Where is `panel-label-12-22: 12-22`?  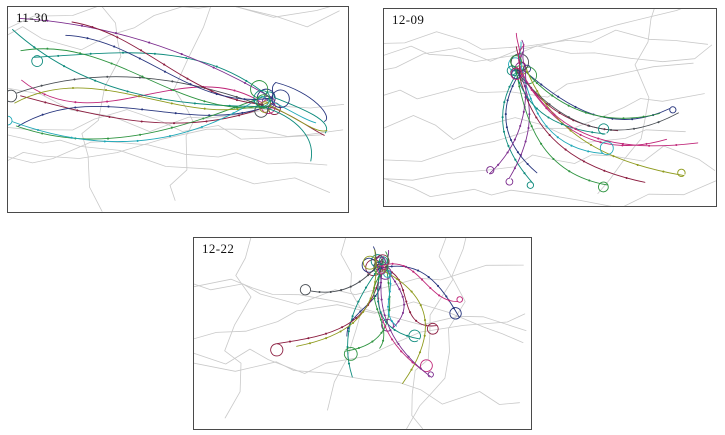
panel-label-12-22: 12-22 is located at coordinates (218, 248).